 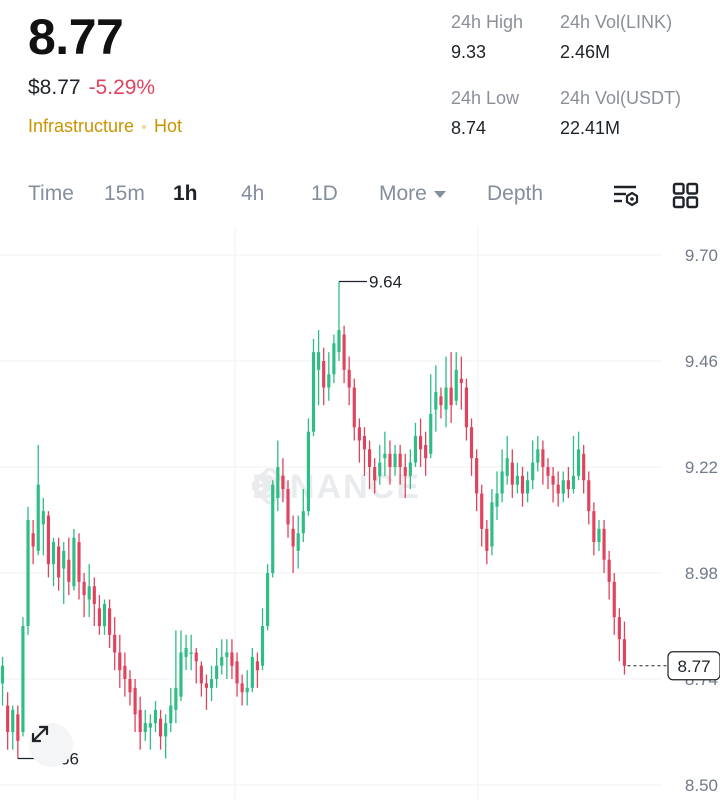 I want to click on tab-more: More, so click(x=412, y=194).